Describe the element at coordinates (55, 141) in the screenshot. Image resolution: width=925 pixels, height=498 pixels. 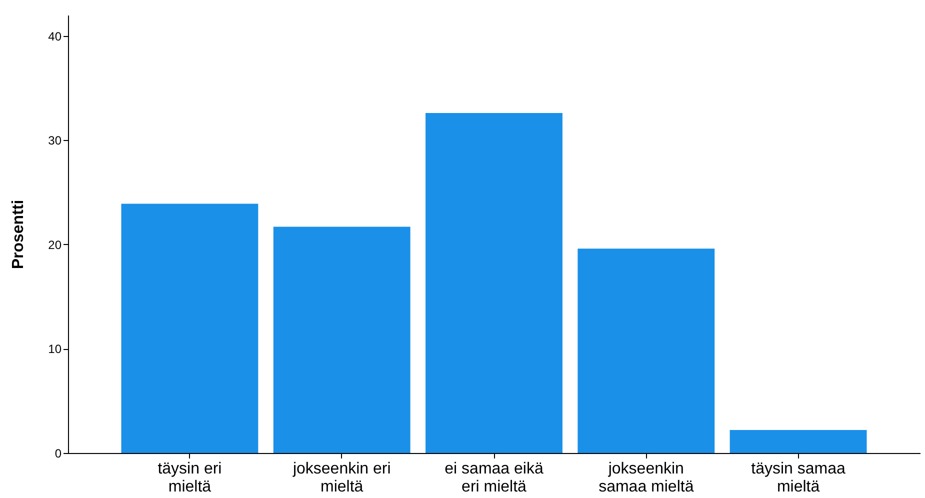
I see `y-tick-label: 30` at that location.